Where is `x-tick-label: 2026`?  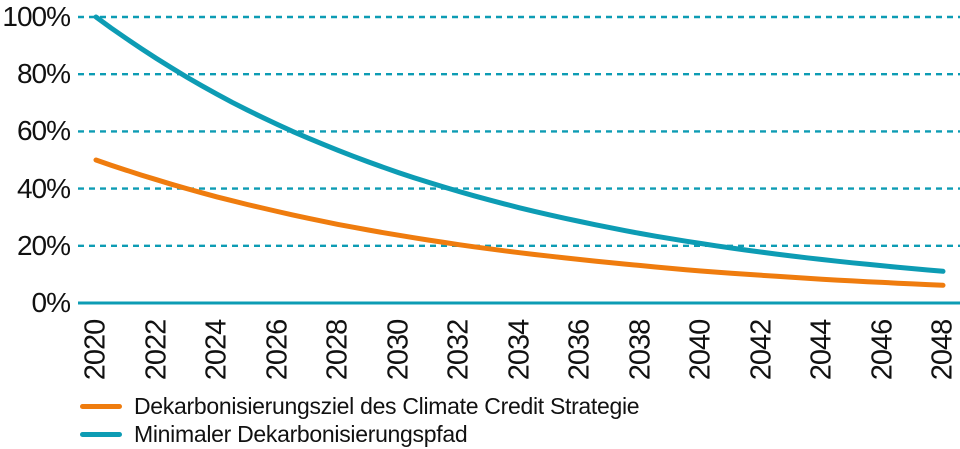 x-tick-label: 2026 is located at coordinates (277, 350).